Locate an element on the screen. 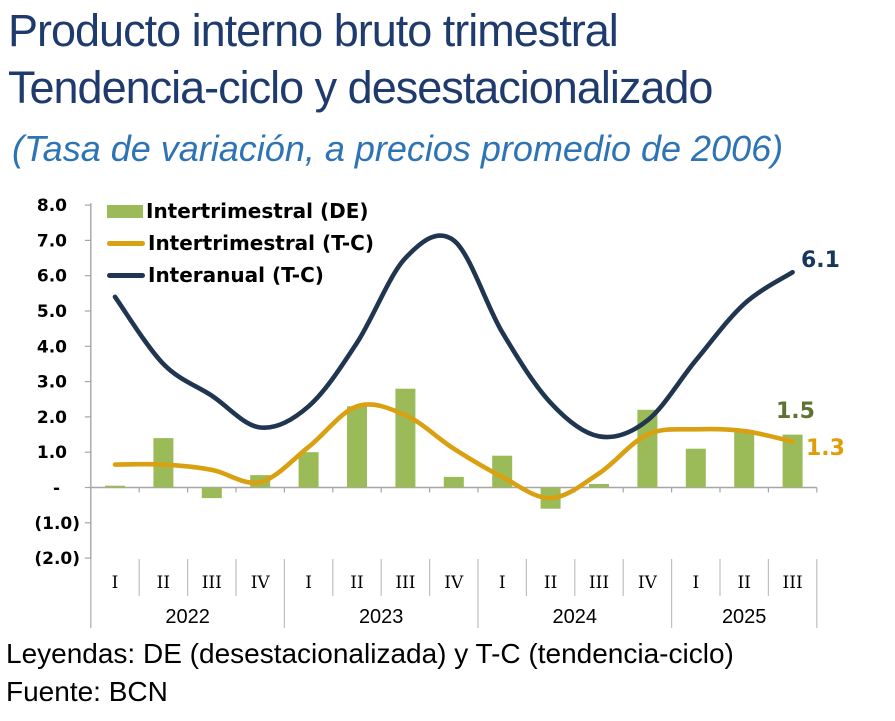  legend-item-intertrimestral-tc: Intertrimestral (T-C) is located at coordinates (240, 243).